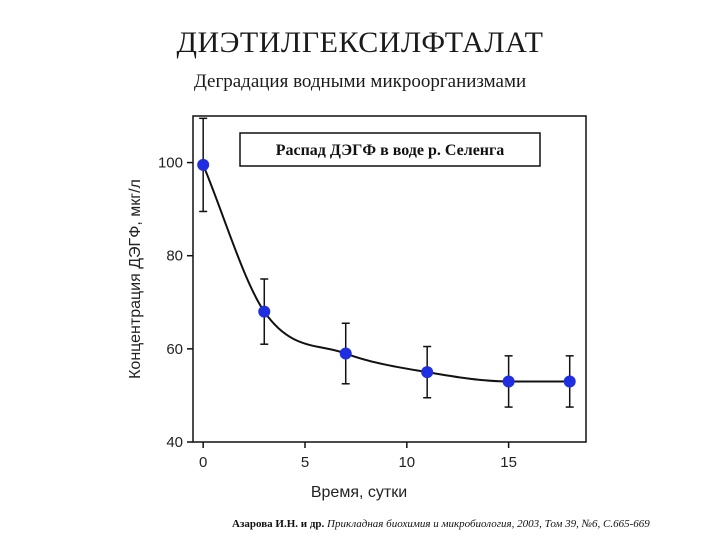 The width and height of the screenshot is (720, 540). What do you see at coordinates (170, 163) in the screenshot?
I see `y-tick-label: 100` at bounding box center [170, 163].